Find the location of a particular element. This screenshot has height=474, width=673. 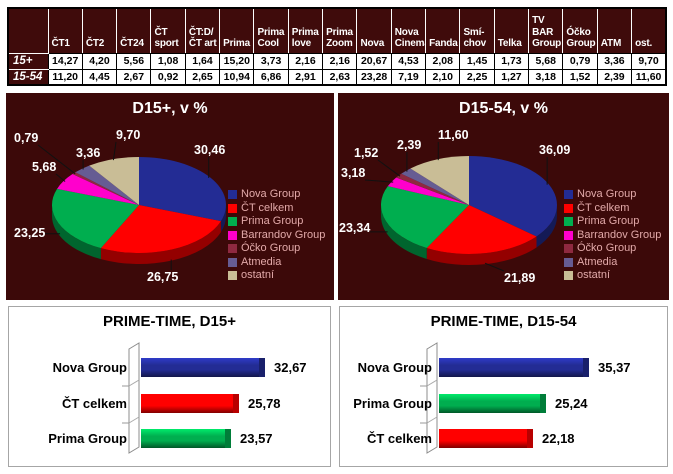

legend-label: Óčko Group is located at coordinates (271, 248).